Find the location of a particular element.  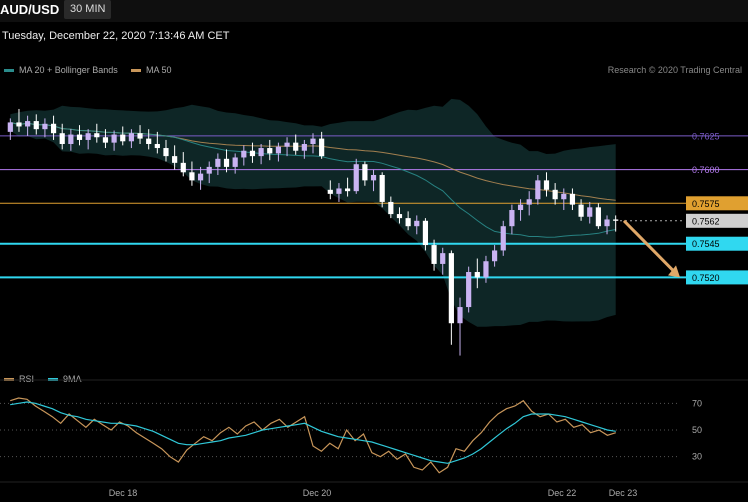

level-label-0.7520: 0.7520 is located at coordinates (706, 278).